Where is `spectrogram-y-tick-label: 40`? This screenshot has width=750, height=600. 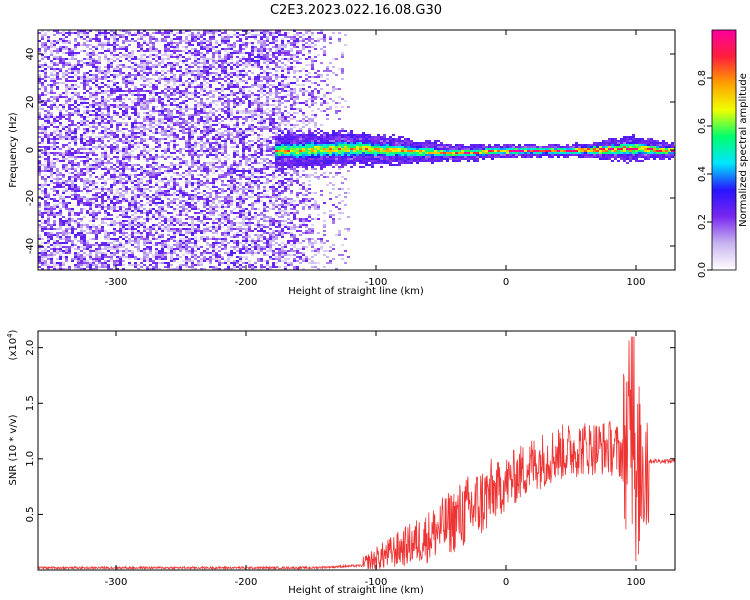 spectrogram-y-tick-label: 40 is located at coordinates (30, 54).